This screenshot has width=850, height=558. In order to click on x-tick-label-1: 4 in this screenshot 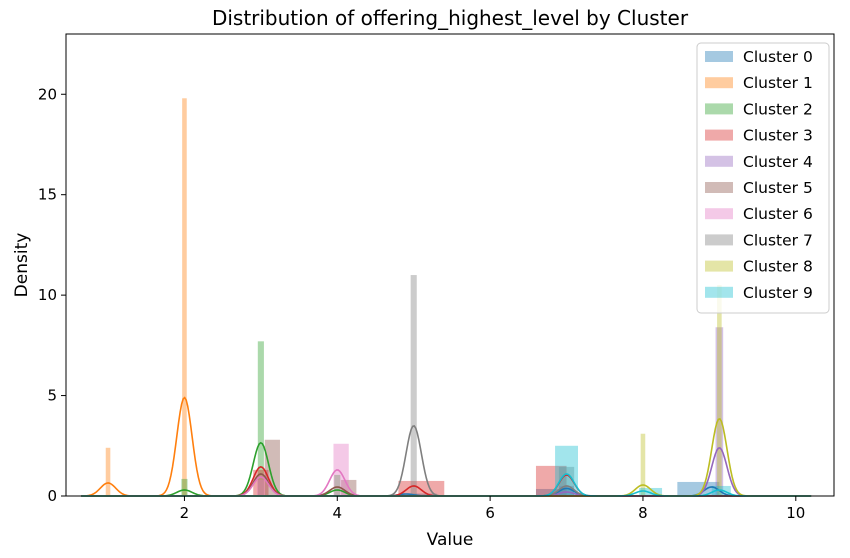, I will do `click(338, 513)`.